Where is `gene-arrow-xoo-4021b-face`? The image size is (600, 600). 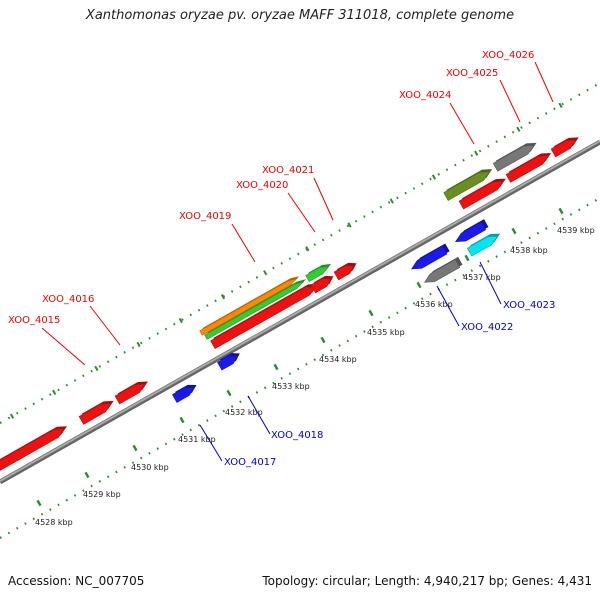 gene-arrow-xoo-4021b-face is located at coordinates (344, 273).